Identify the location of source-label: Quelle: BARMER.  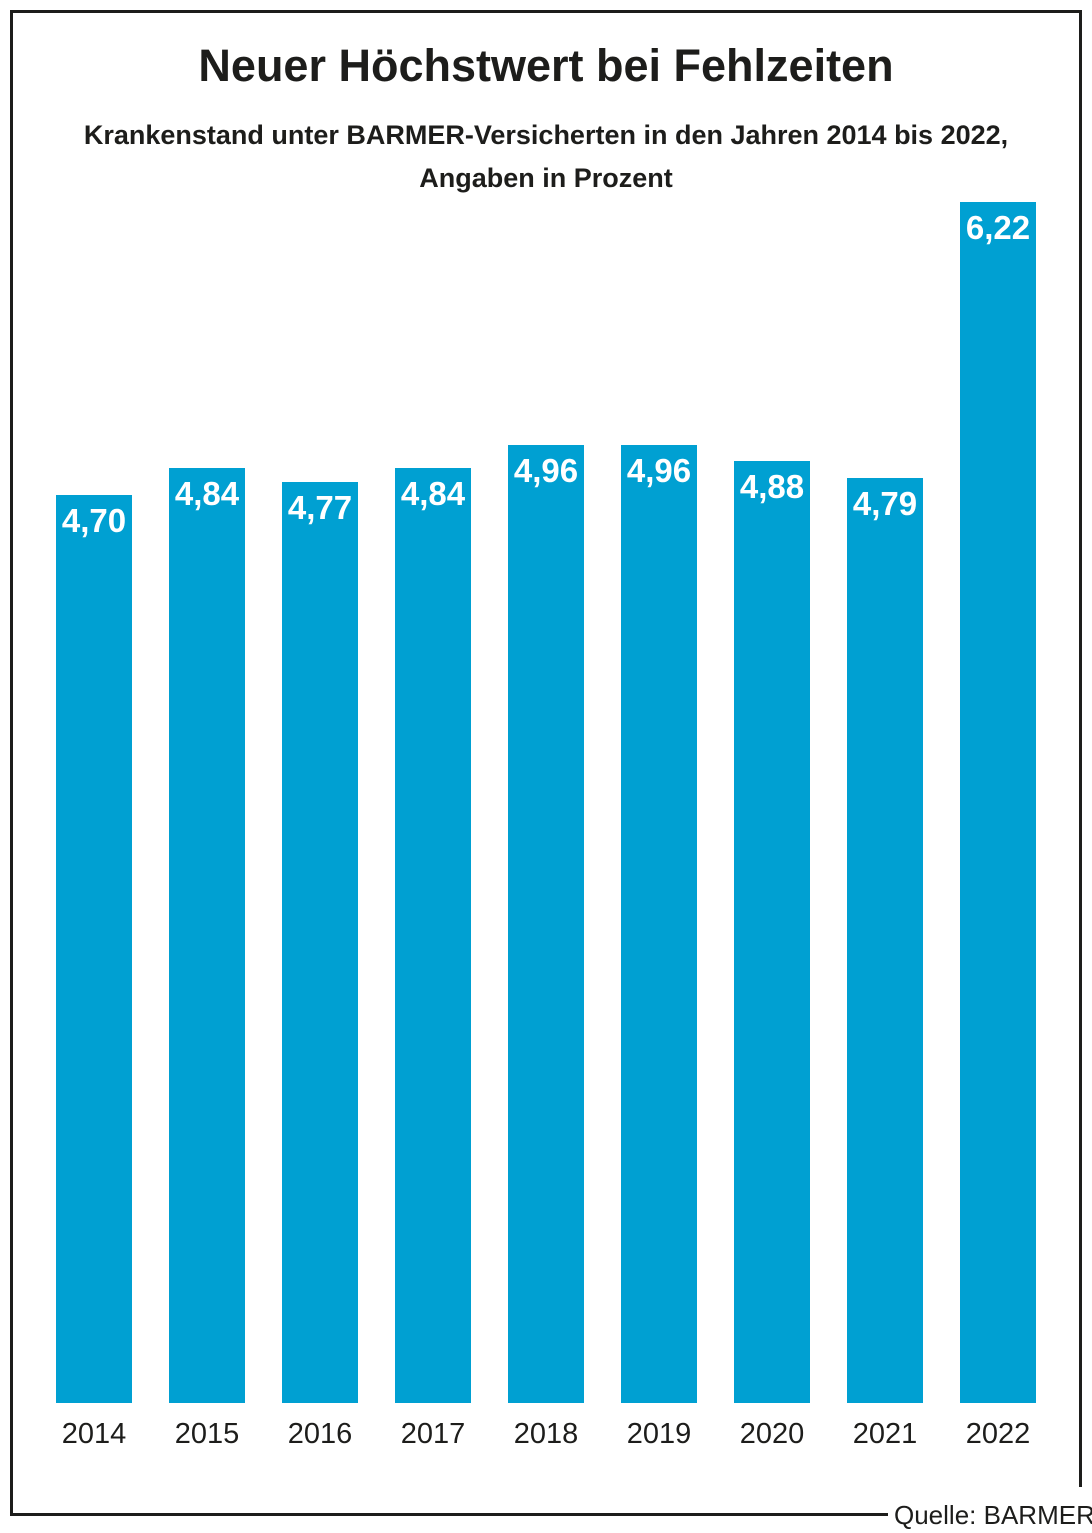
(993, 1515).